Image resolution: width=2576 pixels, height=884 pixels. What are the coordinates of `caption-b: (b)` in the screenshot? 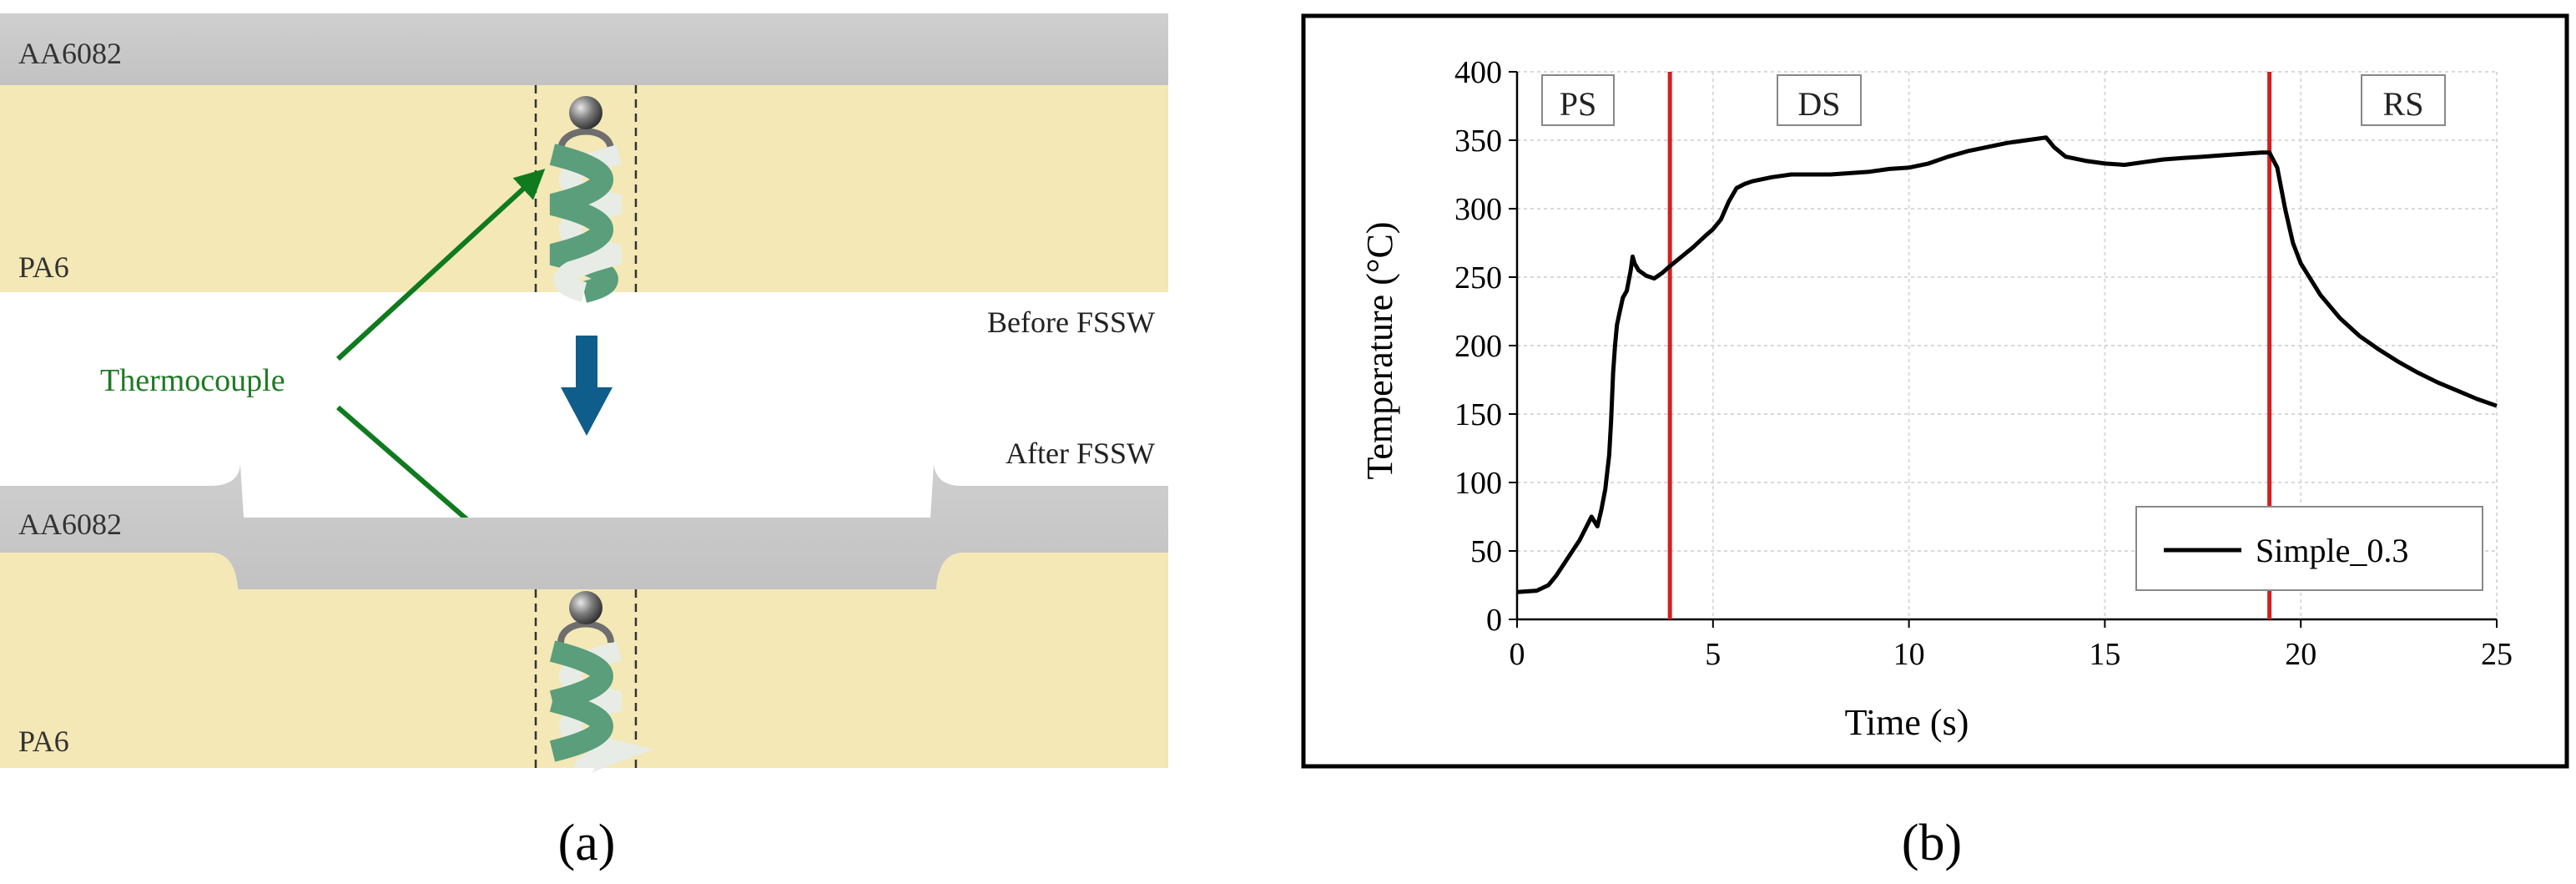 It's located at (1932, 843).